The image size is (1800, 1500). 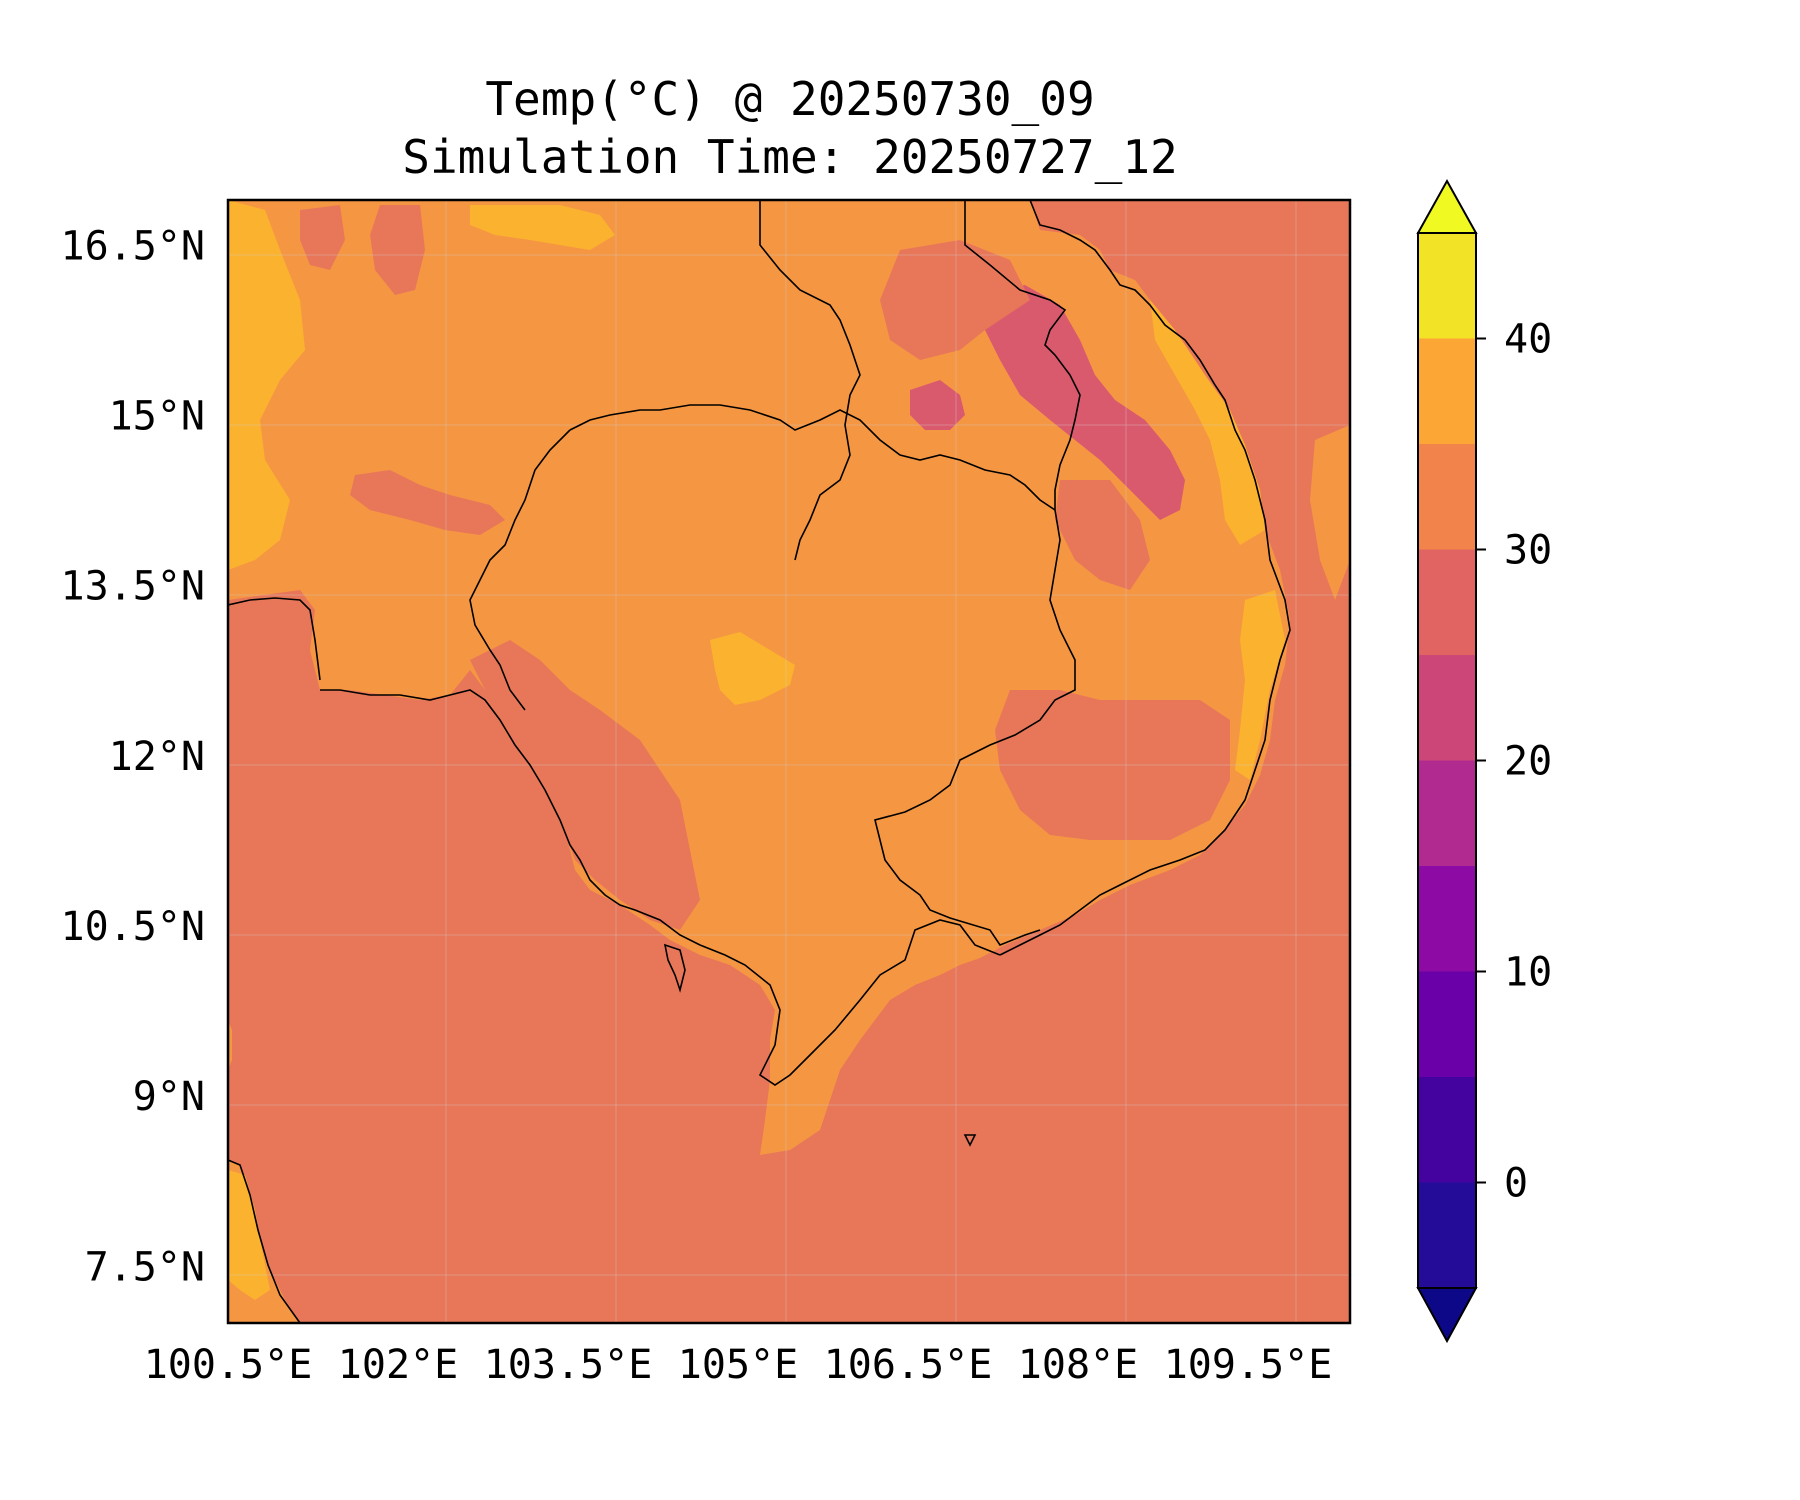 I want to click on coastline-cambodia-thai-gulf, so click(x=510, y=817).